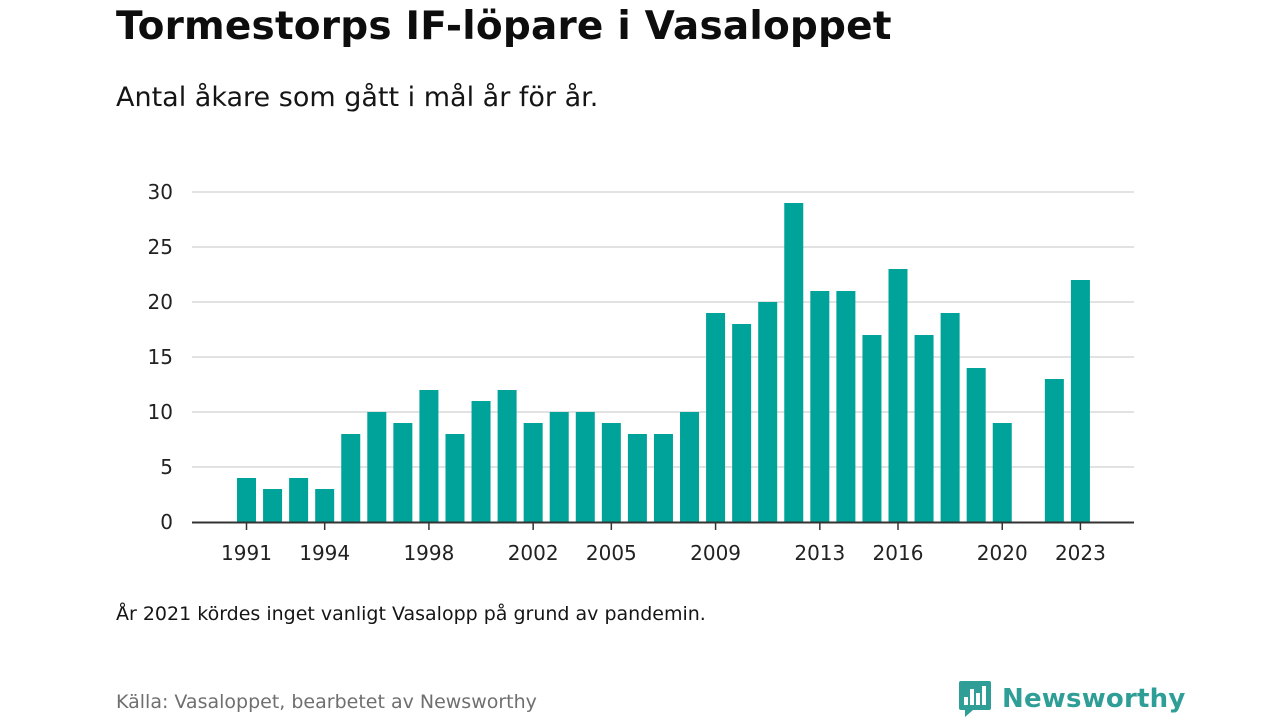  What do you see at coordinates (715, 553) in the screenshot?
I see `x-tick-label-2009: 2009` at bounding box center [715, 553].